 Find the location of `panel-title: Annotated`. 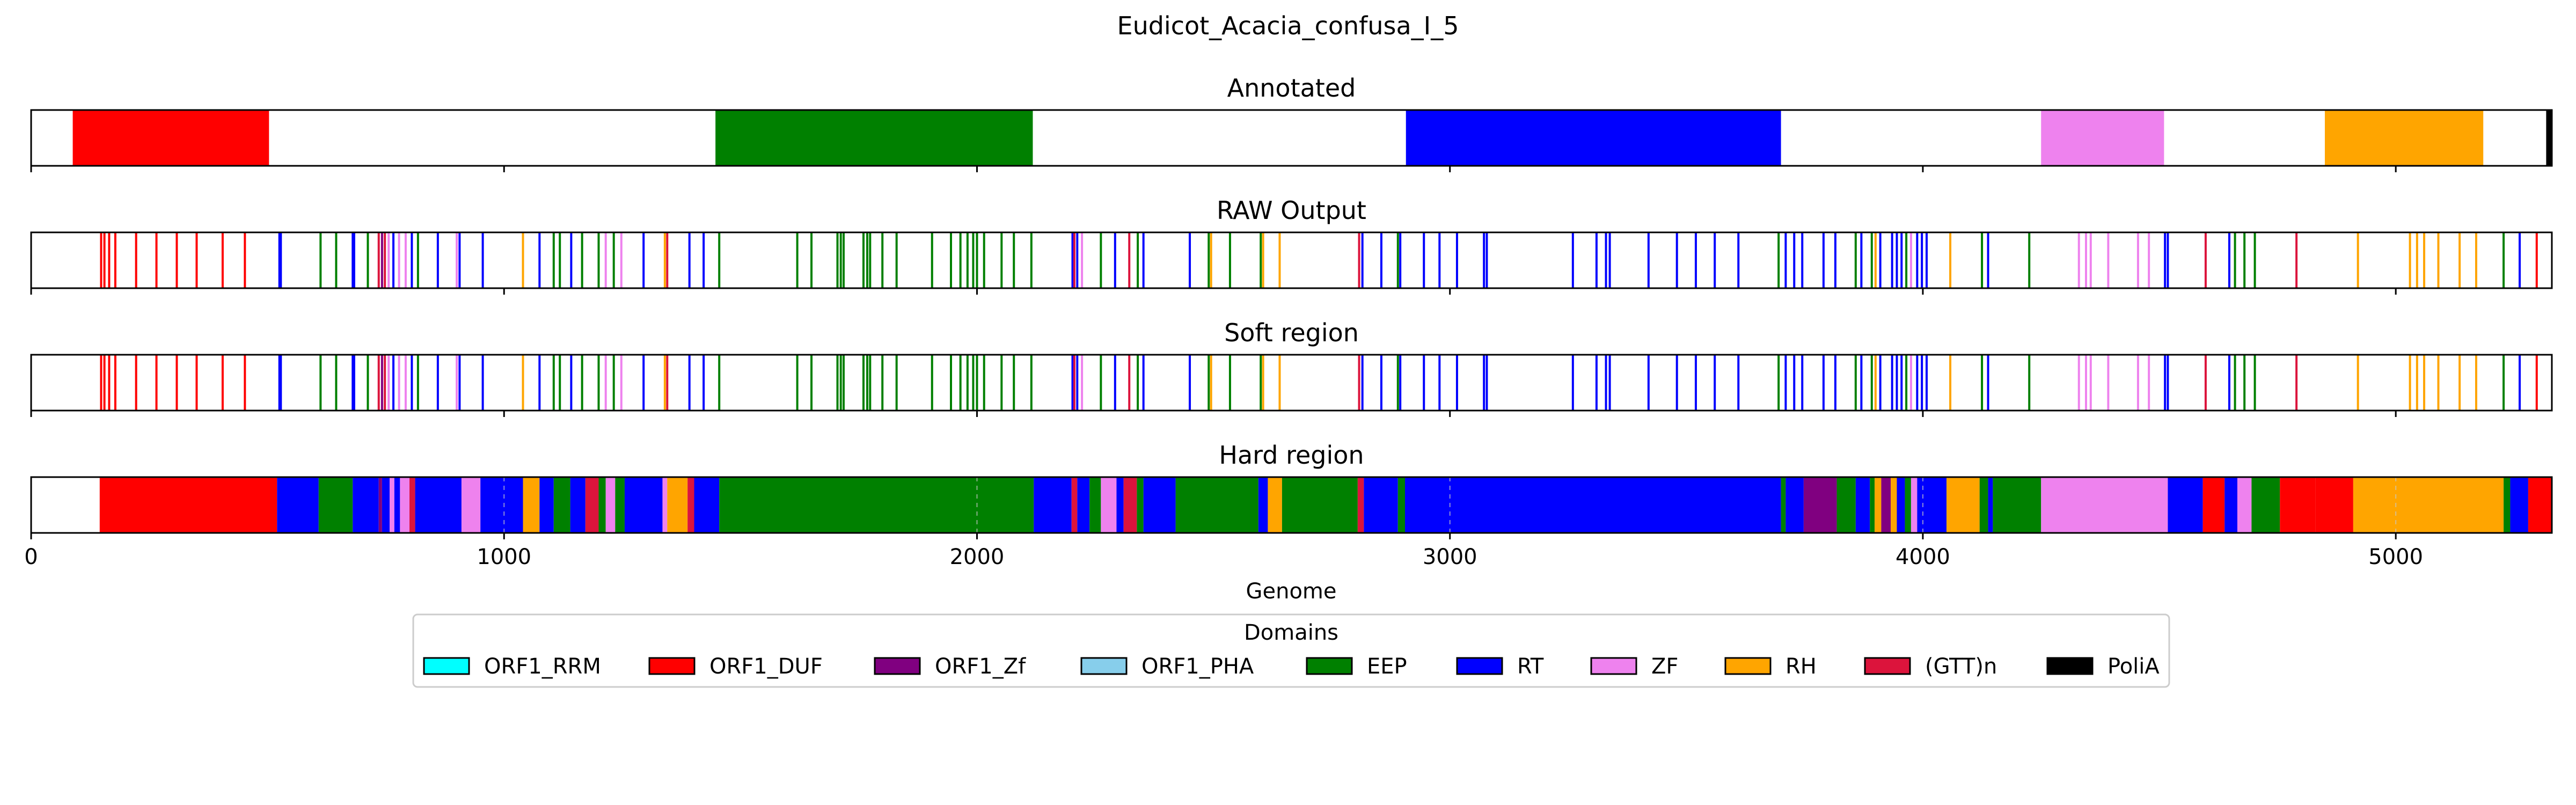

panel-title: Annotated is located at coordinates (1291, 88).